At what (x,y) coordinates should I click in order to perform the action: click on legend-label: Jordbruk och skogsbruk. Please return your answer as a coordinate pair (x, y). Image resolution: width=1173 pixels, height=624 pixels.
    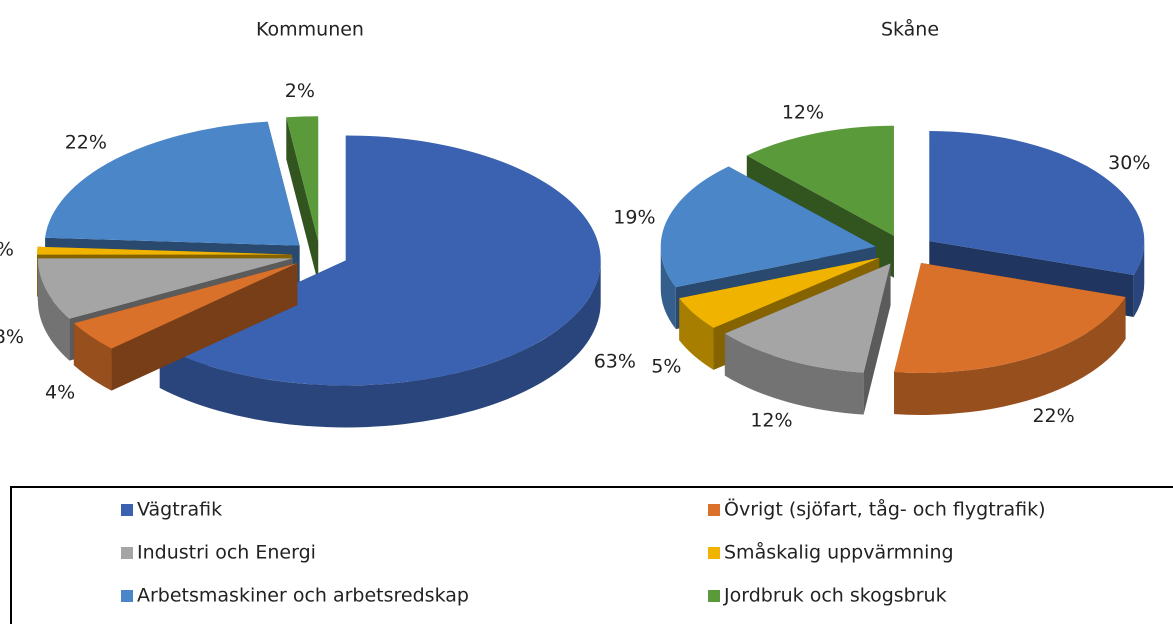
    Looking at the image, I should click on (835, 596).